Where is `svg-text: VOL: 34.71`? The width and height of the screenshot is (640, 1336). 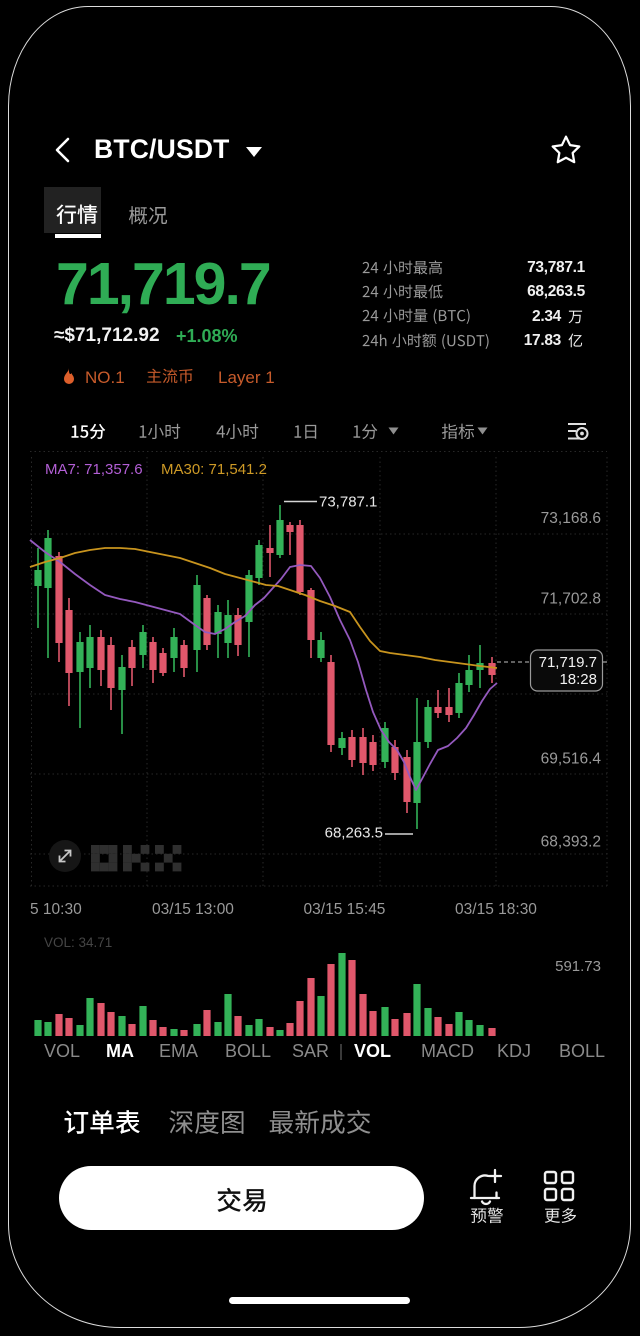
svg-text: VOL: 34.71 is located at coordinates (78, 942).